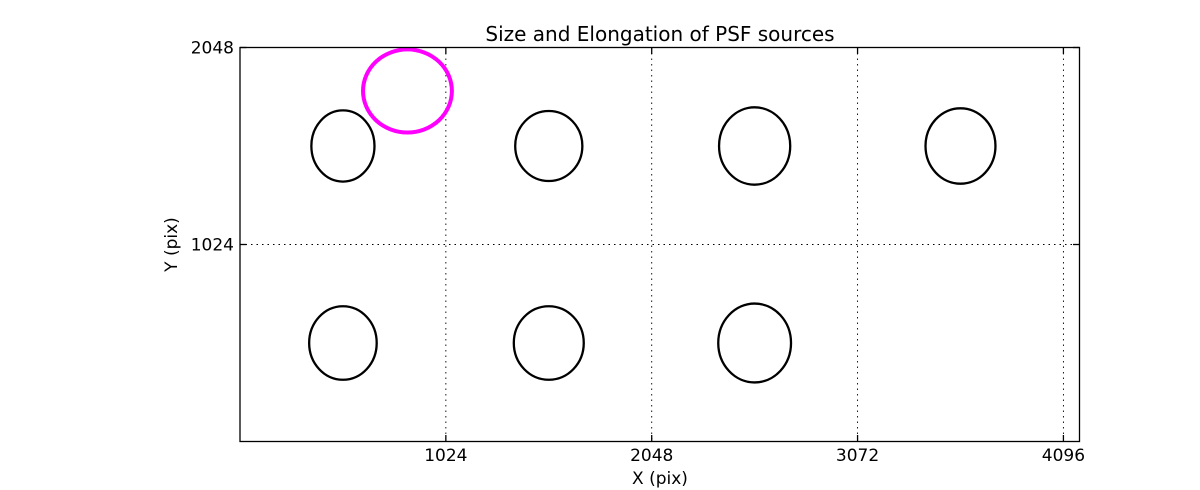 The image size is (1200, 490). What do you see at coordinates (212, 49) in the screenshot?
I see `y-tick-label: 2048` at bounding box center [212, 49].